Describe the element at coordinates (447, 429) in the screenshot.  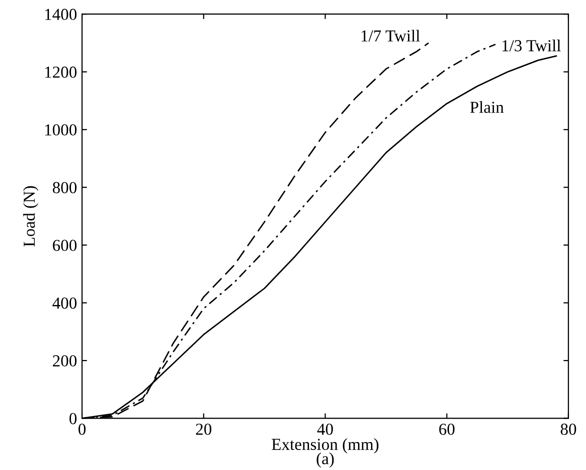
I see `x-tick-label: 60` at that location.